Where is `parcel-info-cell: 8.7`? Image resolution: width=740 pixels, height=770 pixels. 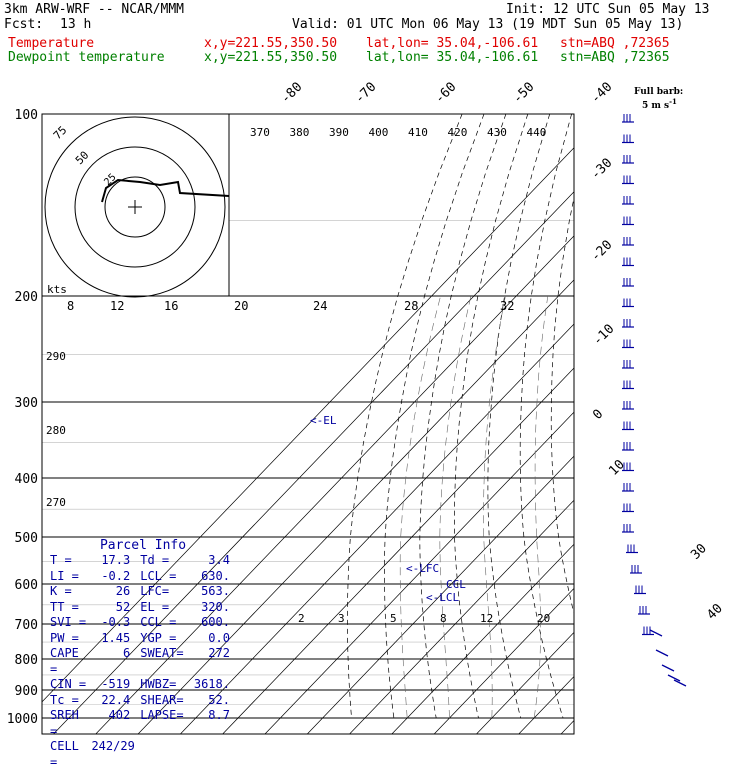
parcel-info-cell: 8.7 is located at coordinates (219, 715).